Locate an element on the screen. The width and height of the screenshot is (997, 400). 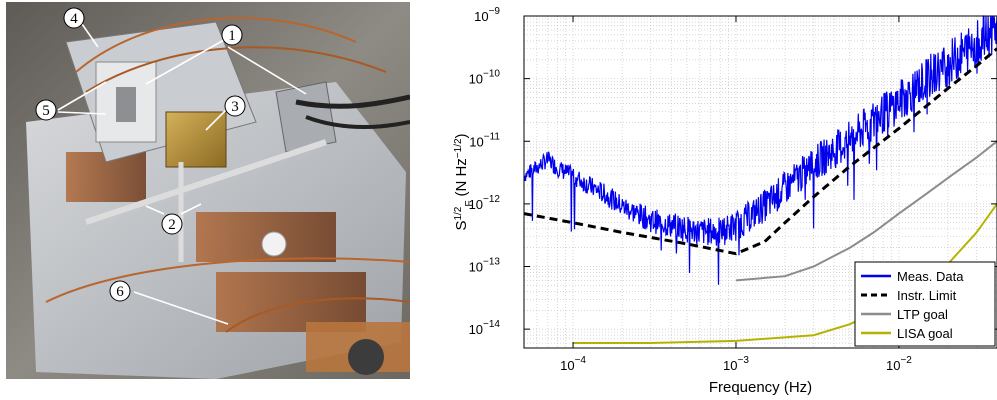
x-tick-label: 10⁻⁴ is located at coordinates (573, 364).